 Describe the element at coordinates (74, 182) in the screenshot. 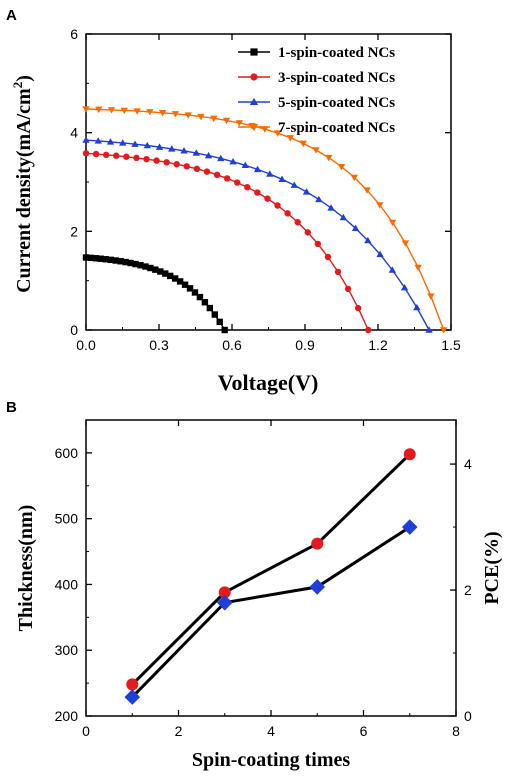

I see `y-tick-labels-a: 0 2 4 6` at that location.